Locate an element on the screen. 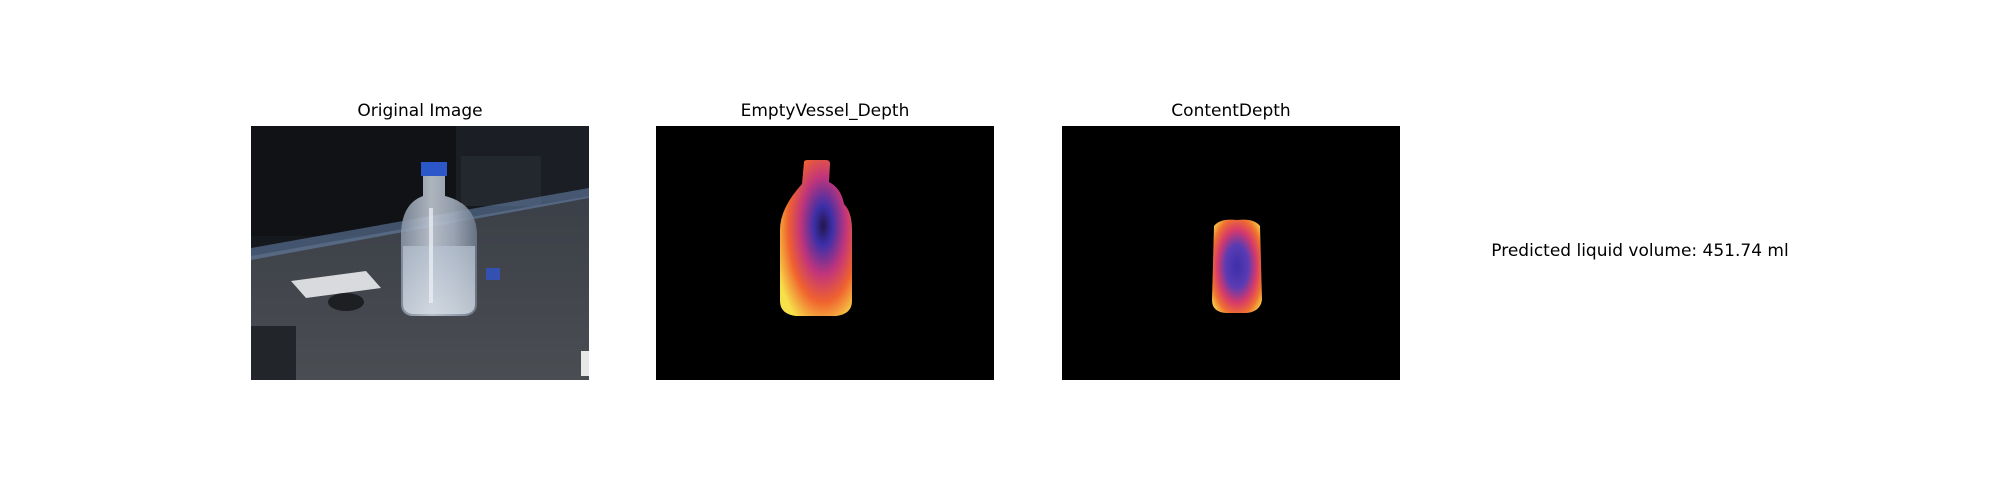 This screenshot has height=500, width=2000. content-depth-title: ContentDepth is located at coordinates (1231, 111).